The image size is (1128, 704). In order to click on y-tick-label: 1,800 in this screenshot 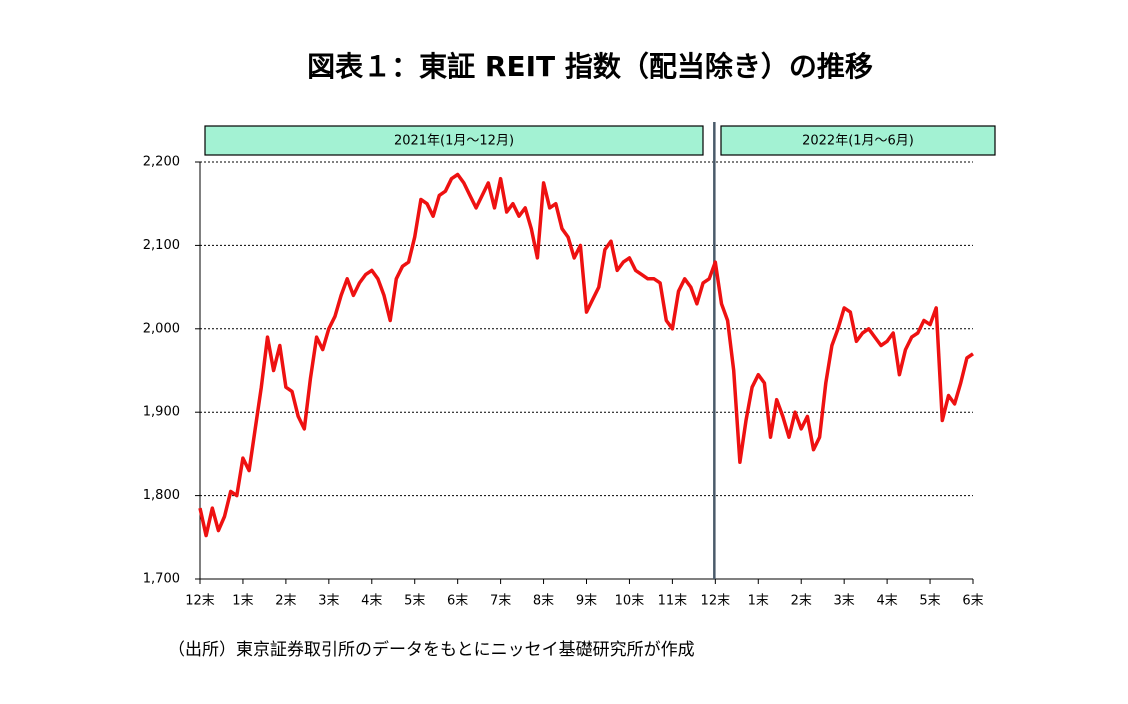, I will do `click(161, 495)`.